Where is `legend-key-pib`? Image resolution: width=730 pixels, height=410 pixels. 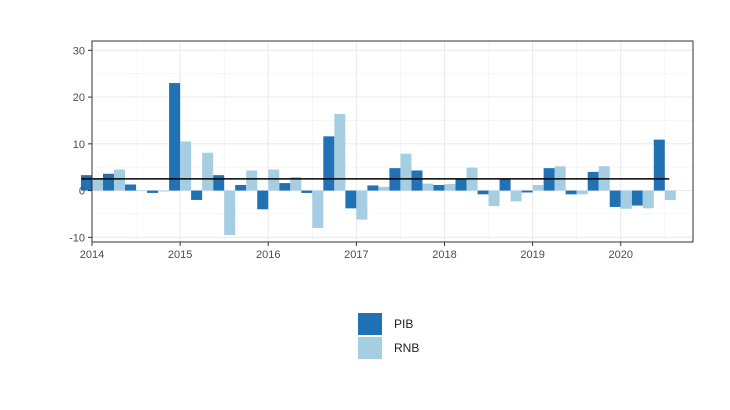
legend-key-pib is located at coordinates (370, 324).